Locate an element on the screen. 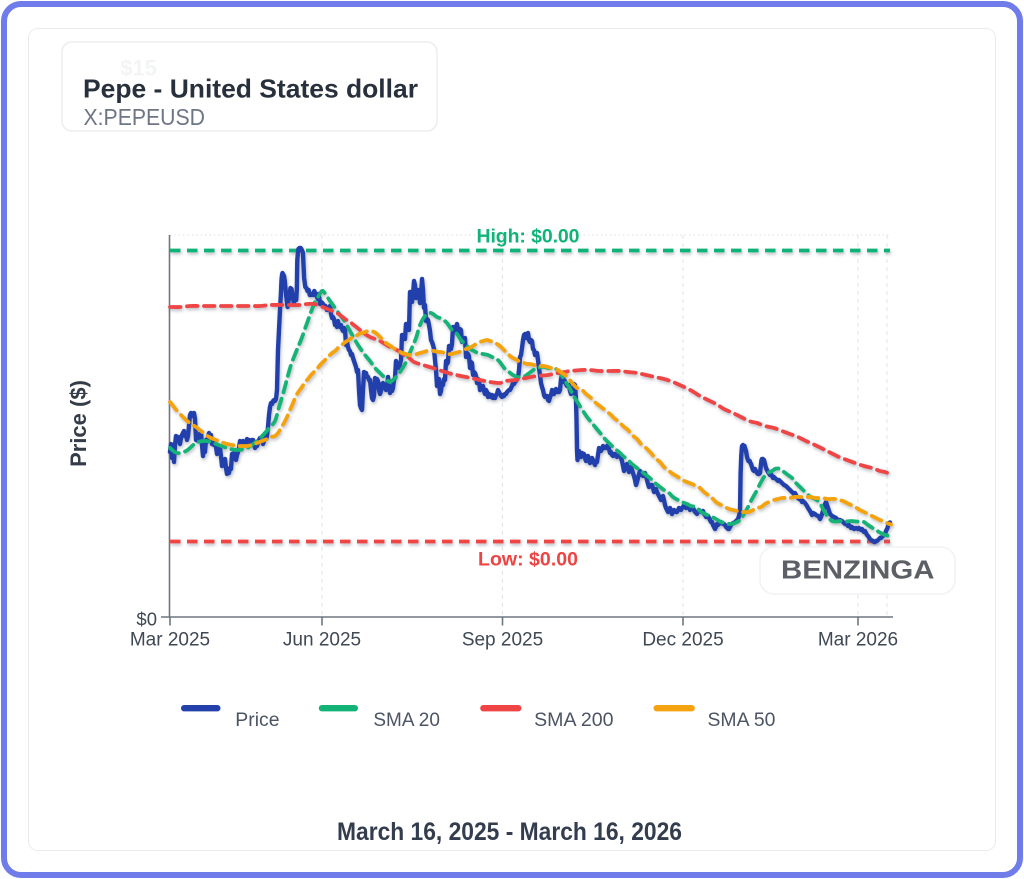  svg-text: Price ($) is located at coordinates (78, 423).